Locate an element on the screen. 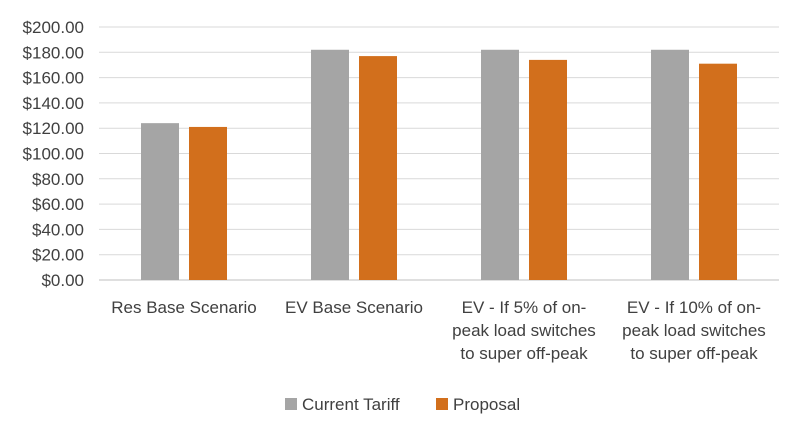  y-tick-label: $40.00 is located at coordinates (58, 229).